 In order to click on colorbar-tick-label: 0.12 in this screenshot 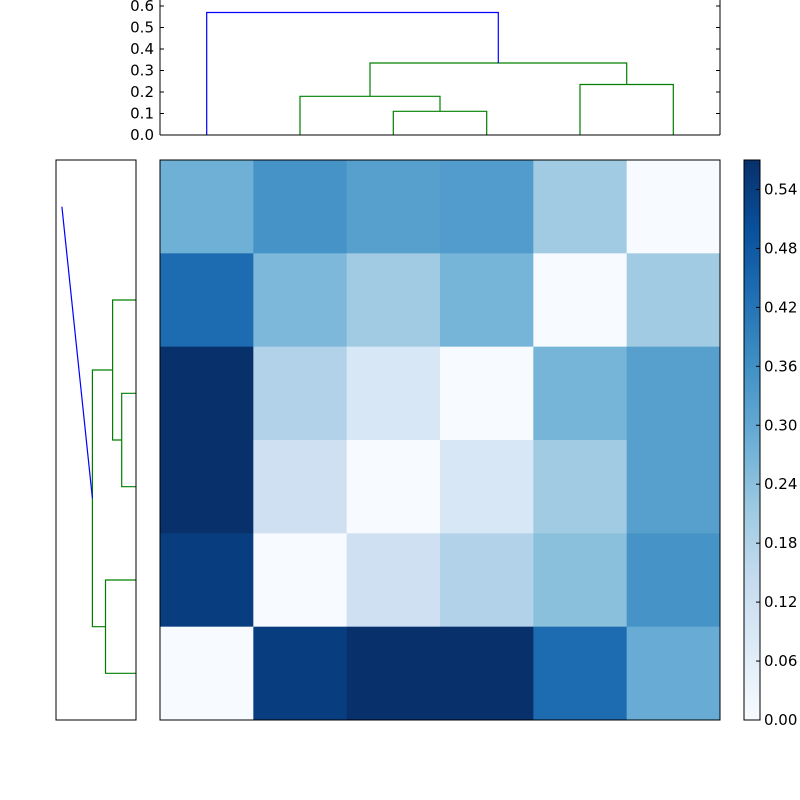, I will do `click(780, 602)`.